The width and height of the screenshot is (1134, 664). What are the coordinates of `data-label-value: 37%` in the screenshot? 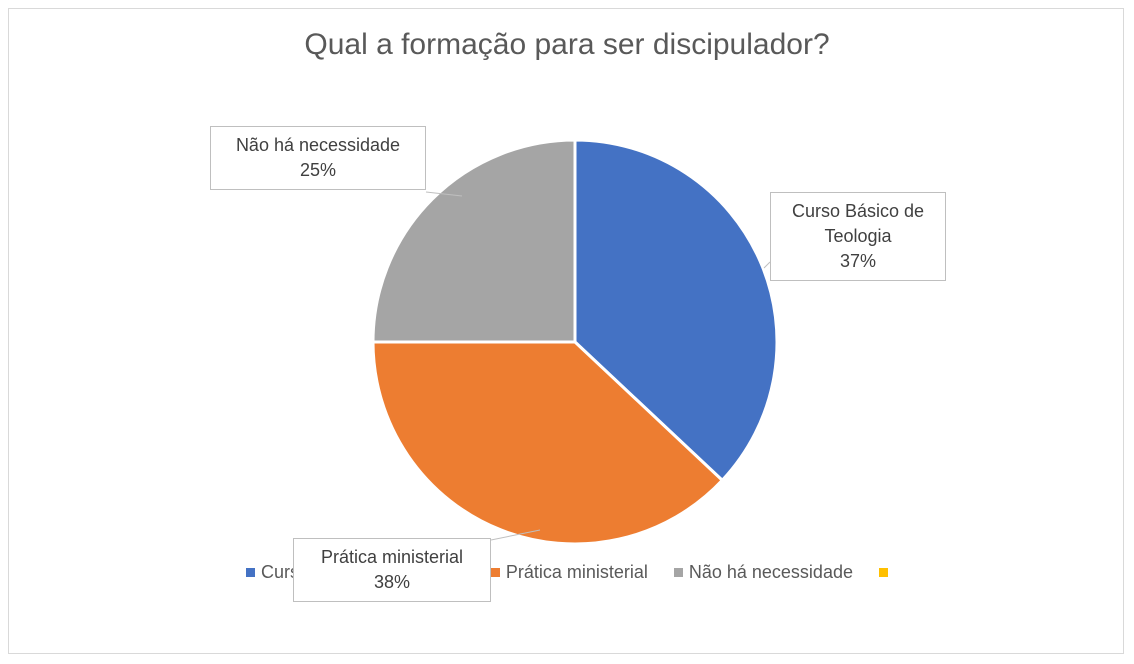 It's located at (858, 261).